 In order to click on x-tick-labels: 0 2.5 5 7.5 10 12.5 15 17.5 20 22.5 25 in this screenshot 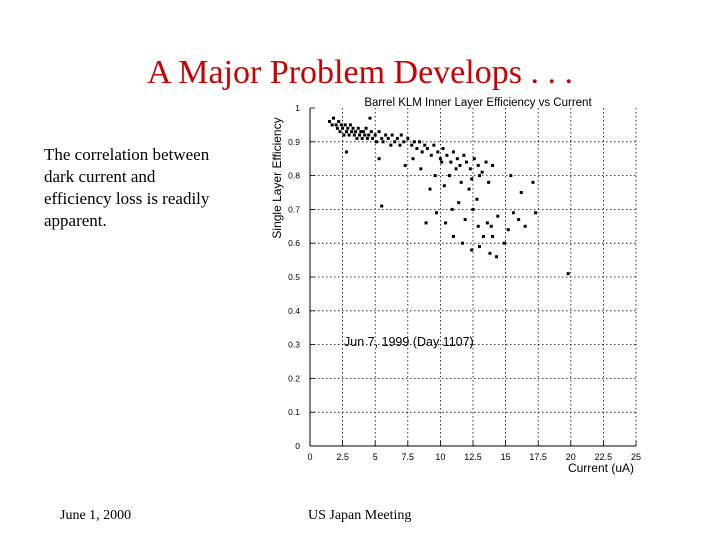, I will do `click(474, 457)`.